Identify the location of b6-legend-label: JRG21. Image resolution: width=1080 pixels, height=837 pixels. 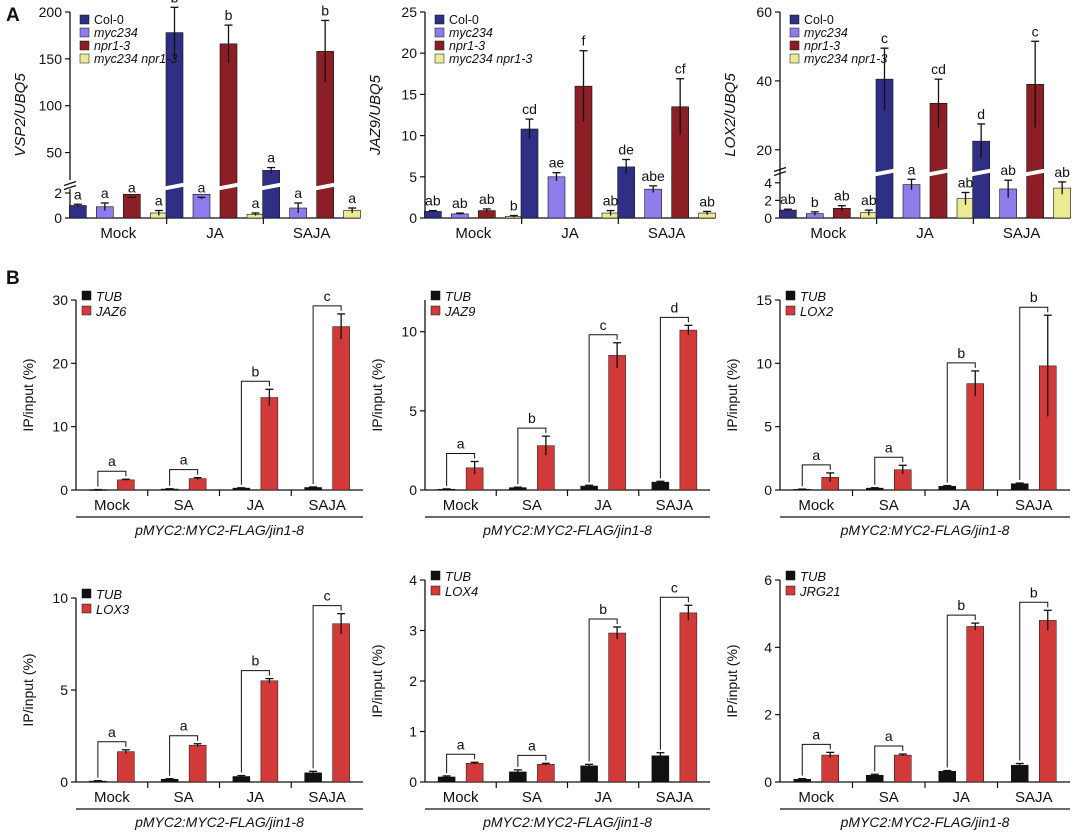
(819, 591).